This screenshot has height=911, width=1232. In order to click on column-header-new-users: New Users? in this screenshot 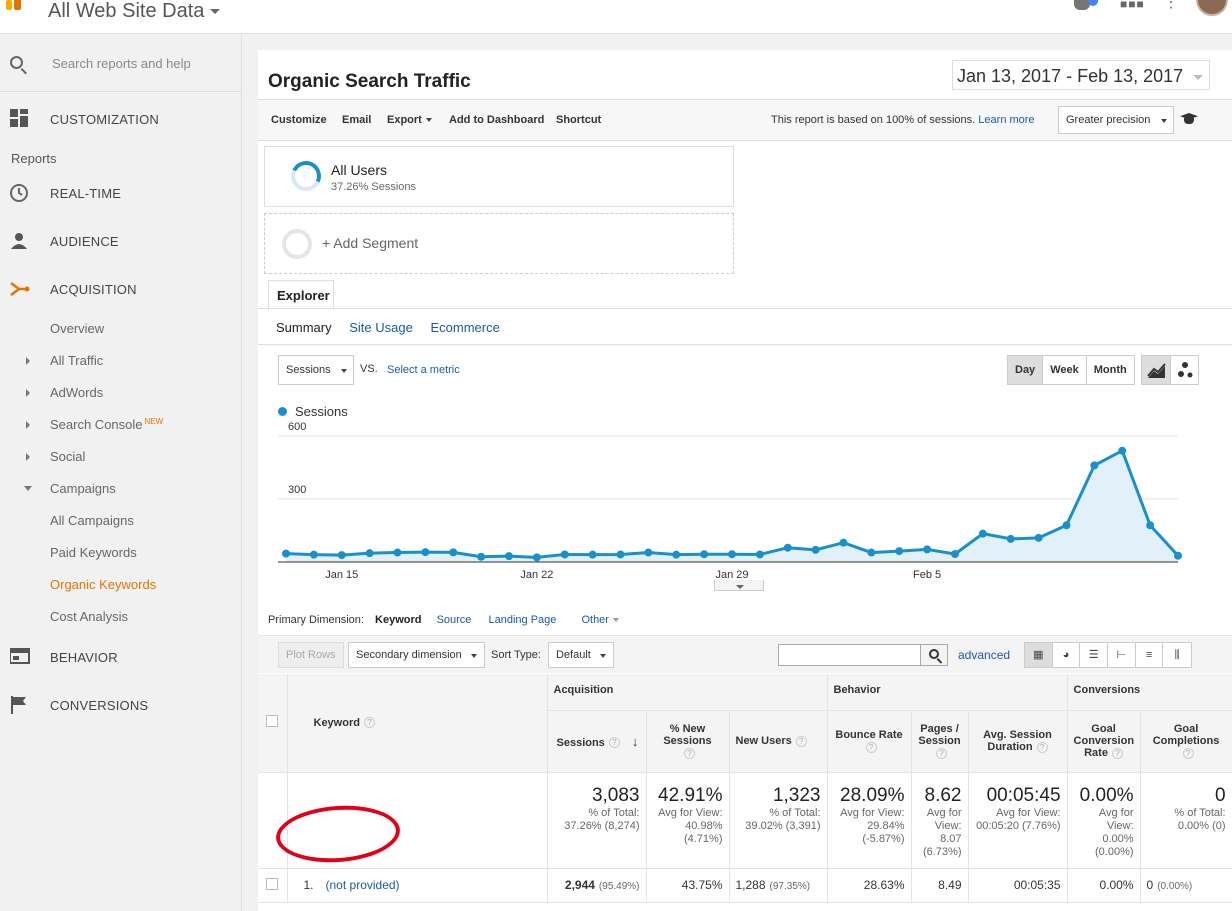, I will do `click(778, 741)`.